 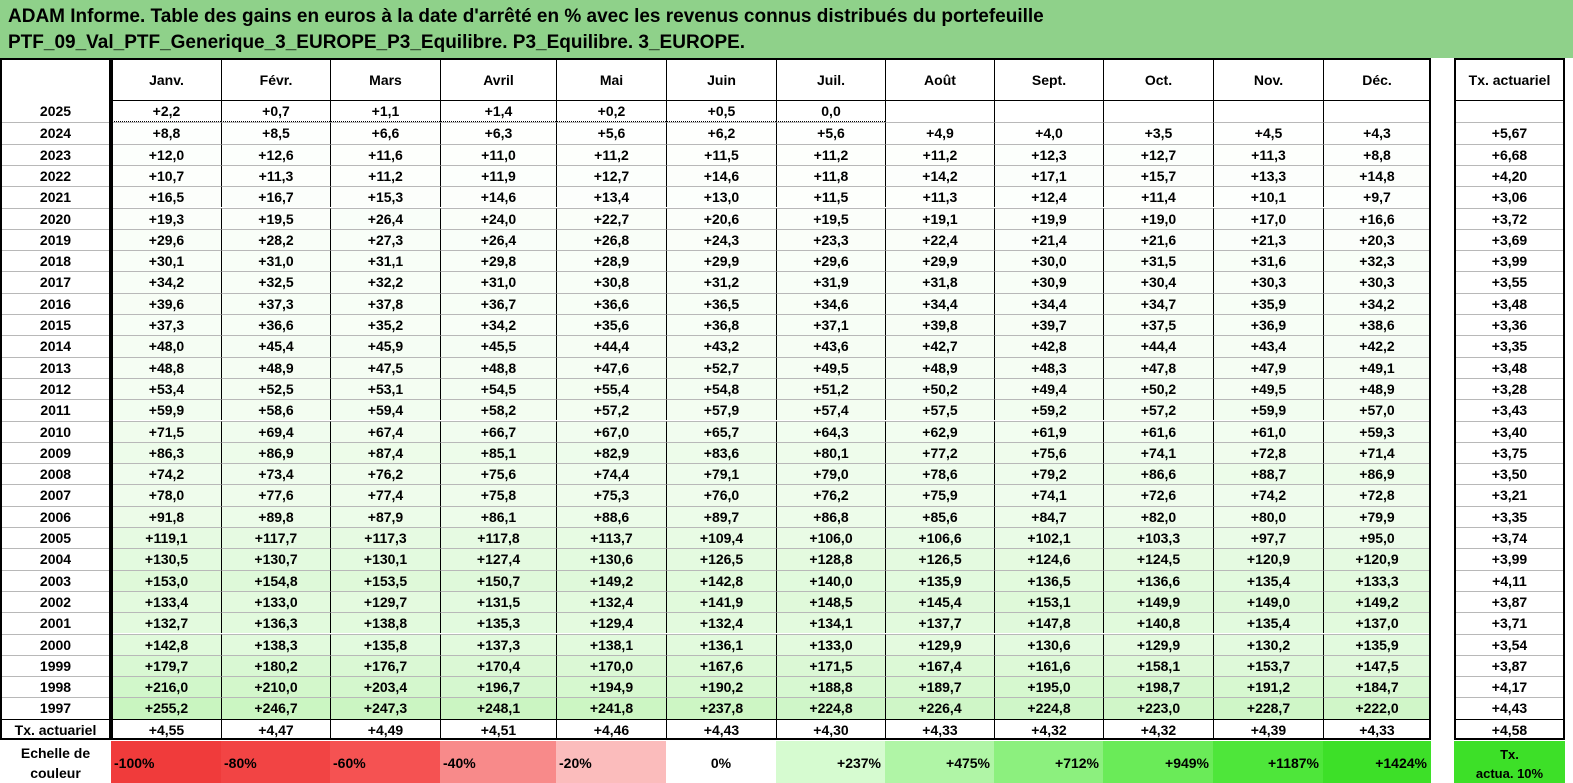 I want to click on color-scale-step: -100%, so click(x=166, y=762).